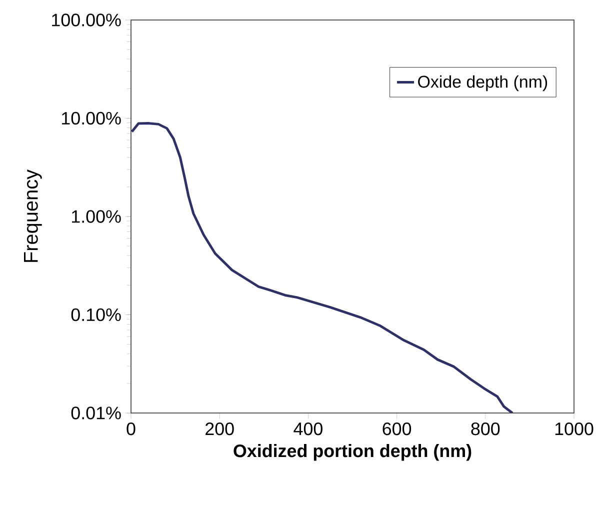 This screenshot has height=506, width=602. I want to click on y-axis-title: Frequency, so click(33, 215).